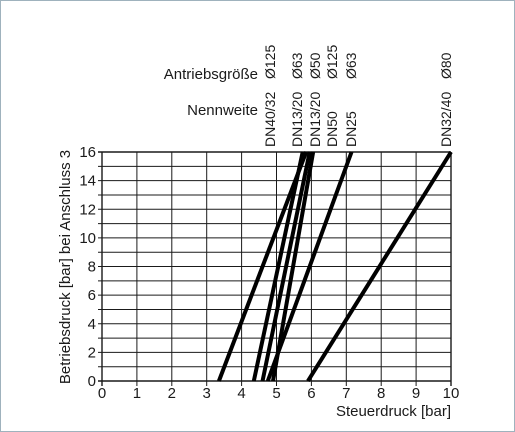 This screenshot has height=432, width=515. What do you see at coordinates (381, 393) in the screenshot?
I see `x-tick-label: 8` at bounding box center [381, 393].